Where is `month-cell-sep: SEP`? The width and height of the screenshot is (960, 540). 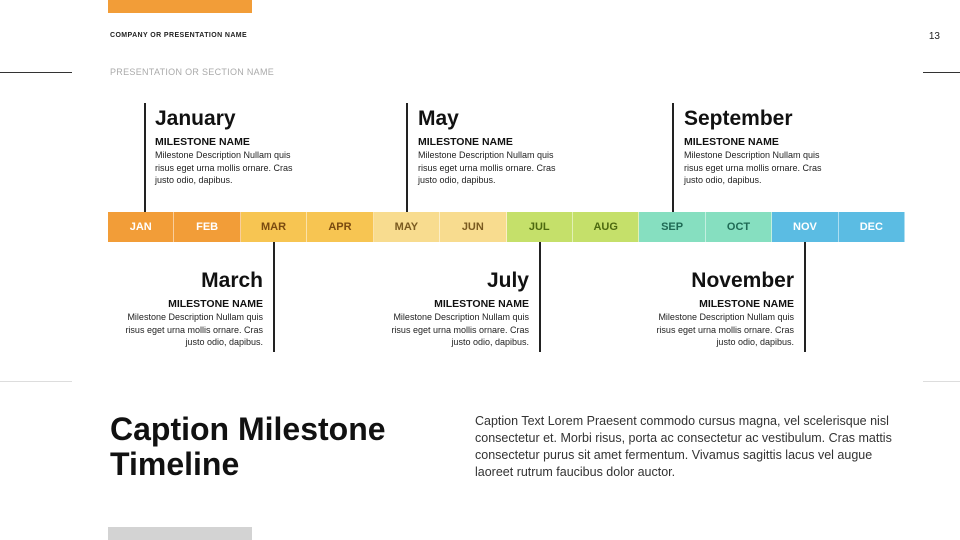 month-cell-sep: SEP is located at coordinates (672, 227).